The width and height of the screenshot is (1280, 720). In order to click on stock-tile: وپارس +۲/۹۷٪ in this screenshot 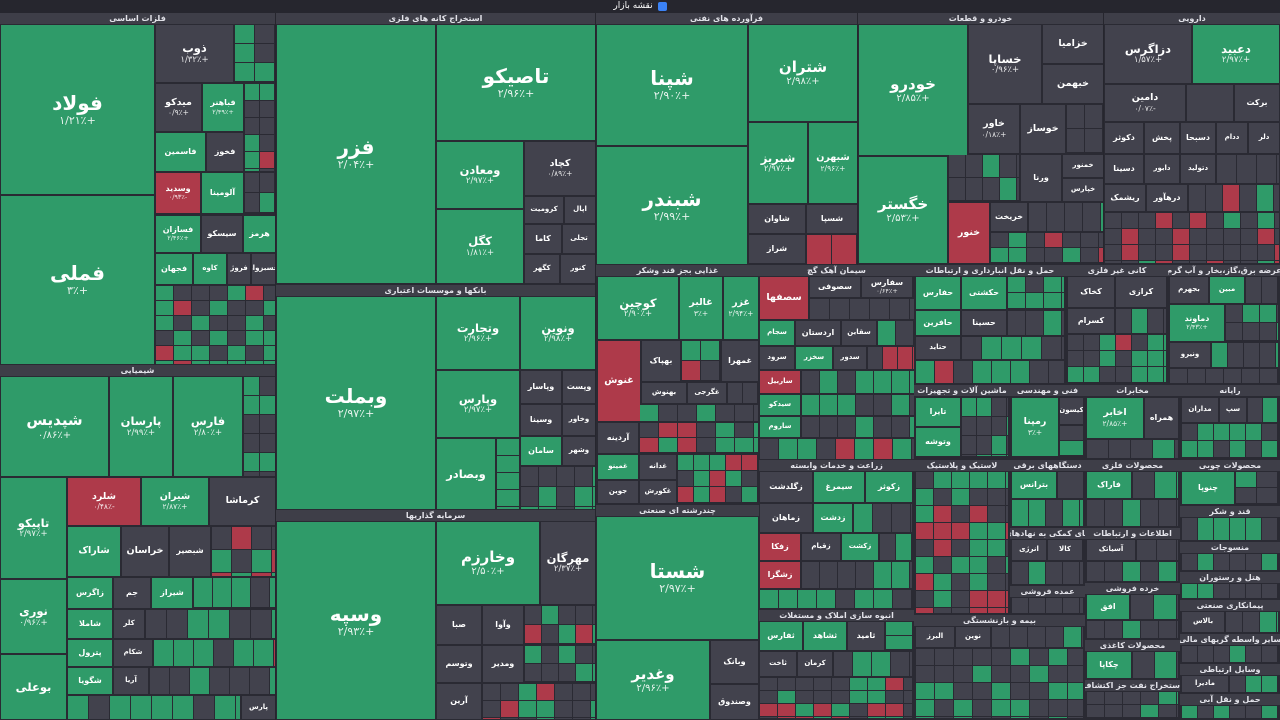, I will do `click(478, 404)`.